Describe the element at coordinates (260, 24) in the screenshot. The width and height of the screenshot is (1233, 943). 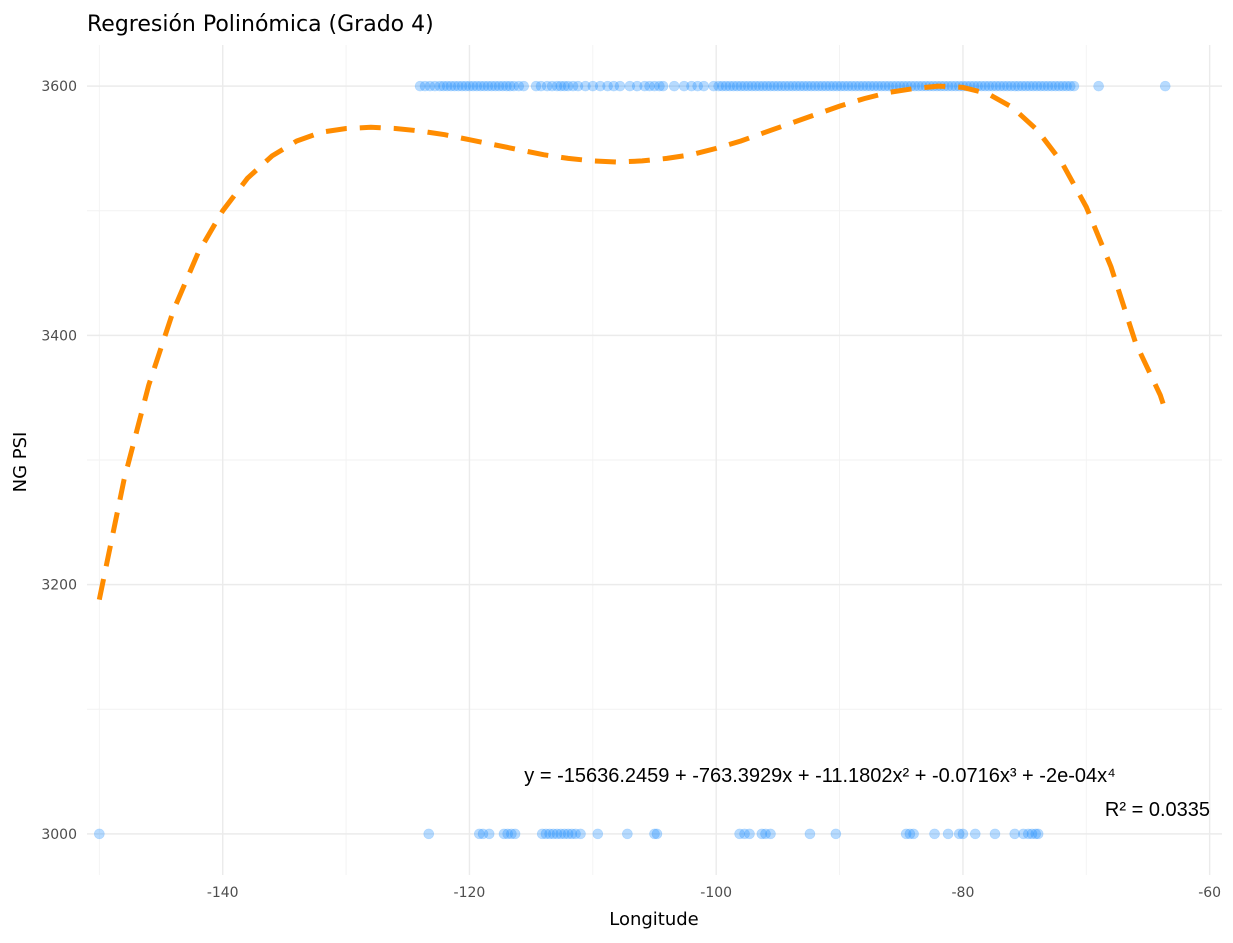
I see `chart-title: Regresión Polinómica (Grado 4)` at that location.